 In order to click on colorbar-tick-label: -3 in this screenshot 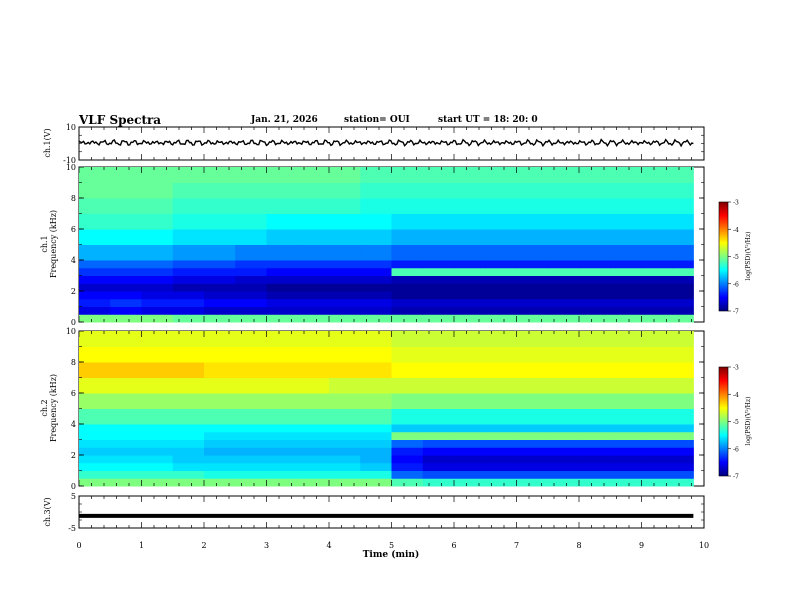, I will do `click(736, 203)`.